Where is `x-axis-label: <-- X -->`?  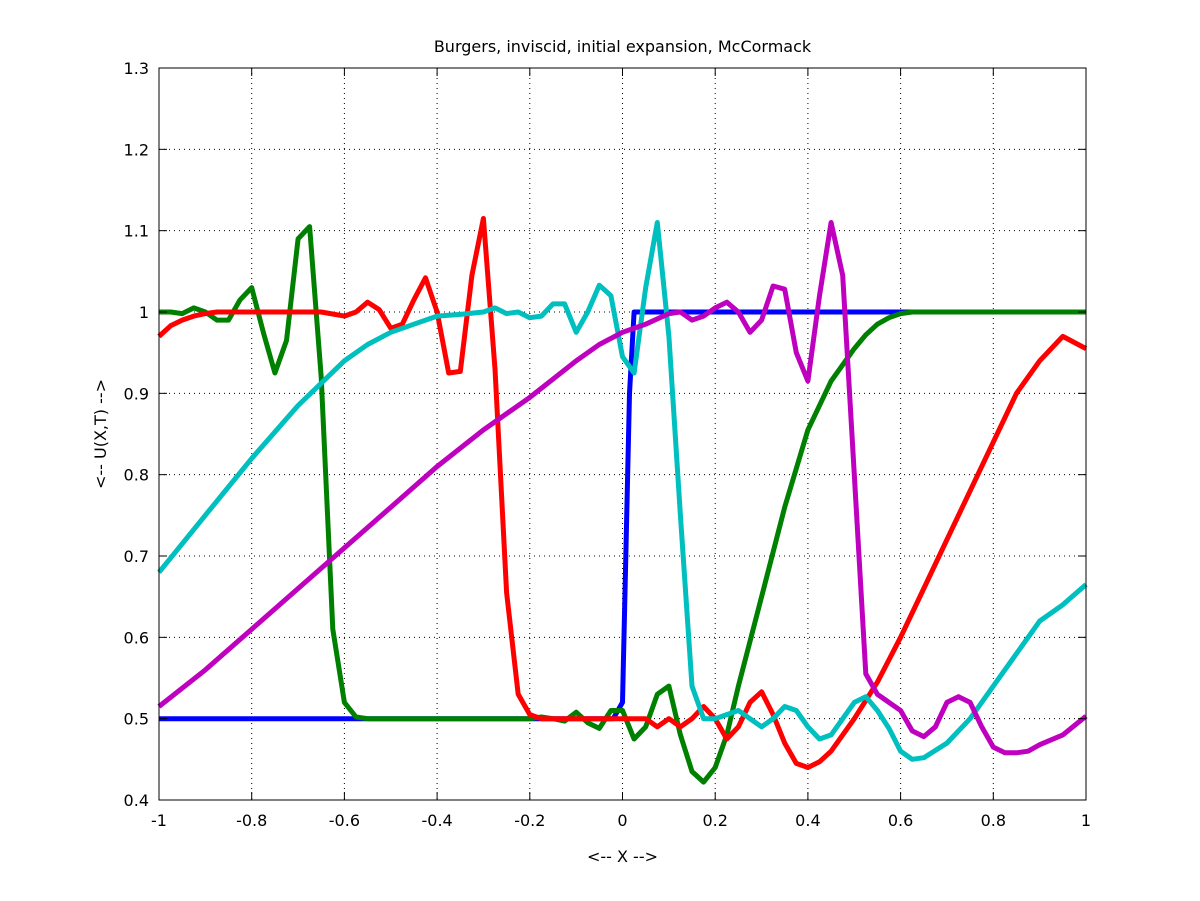
x-axis-label: <-- X --> is located at coordinates (622, 856).